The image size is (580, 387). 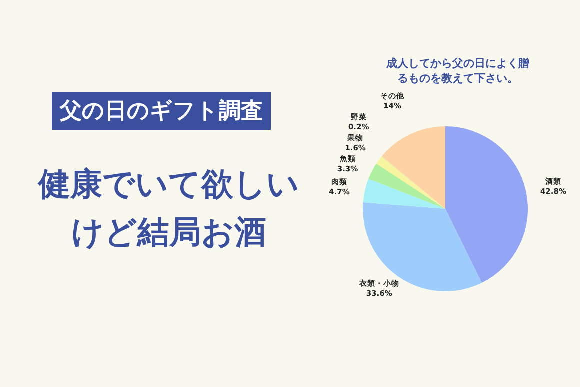 What do you see at coordinates (161, 111) in the screenshot?
I see `text: 父の日のギフト調査` at bounding box center [161, 111].